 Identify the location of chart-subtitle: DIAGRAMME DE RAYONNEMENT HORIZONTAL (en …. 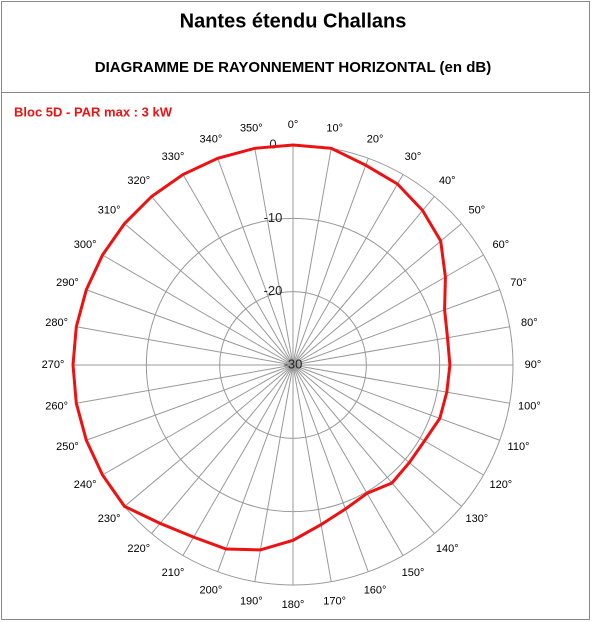
(293, 67).